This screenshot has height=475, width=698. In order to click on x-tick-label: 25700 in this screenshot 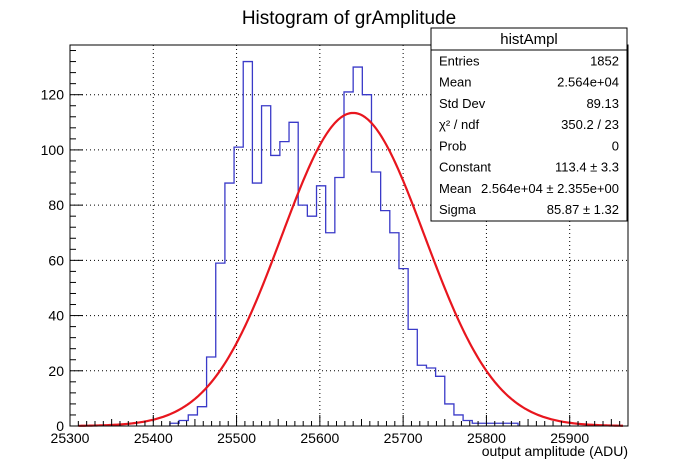, I will do `click(403, 438)`.